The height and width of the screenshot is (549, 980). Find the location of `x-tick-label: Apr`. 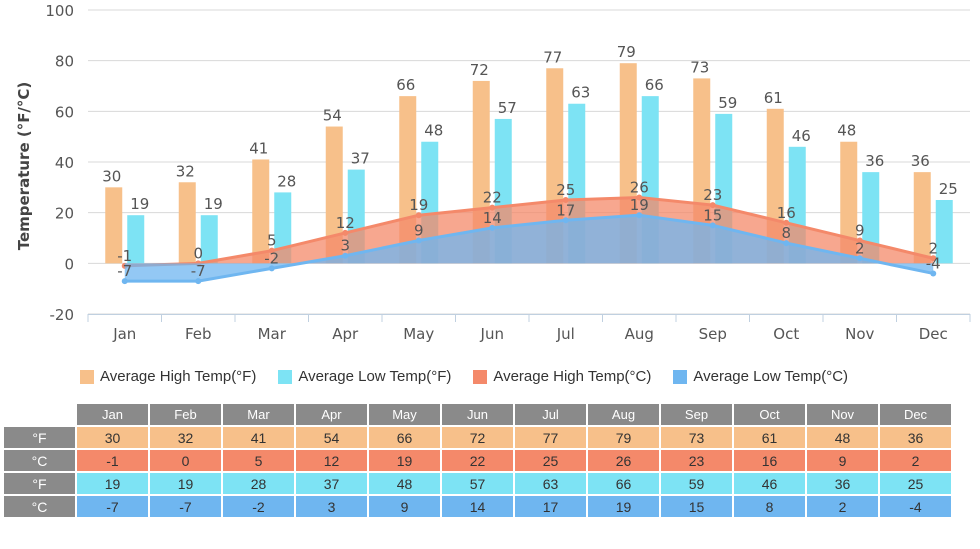

x-tick-label: Apr is located at coordinates (345, 334).